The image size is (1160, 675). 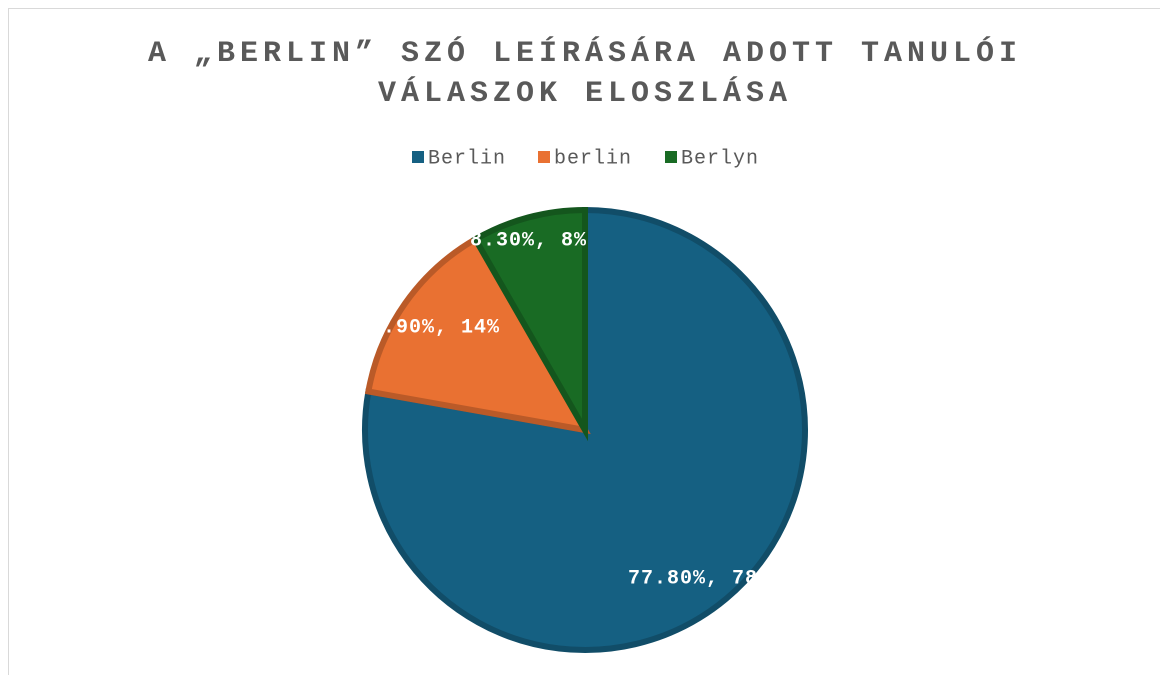 I want to click on legend-label: berlin, so click(x=593, y=158).